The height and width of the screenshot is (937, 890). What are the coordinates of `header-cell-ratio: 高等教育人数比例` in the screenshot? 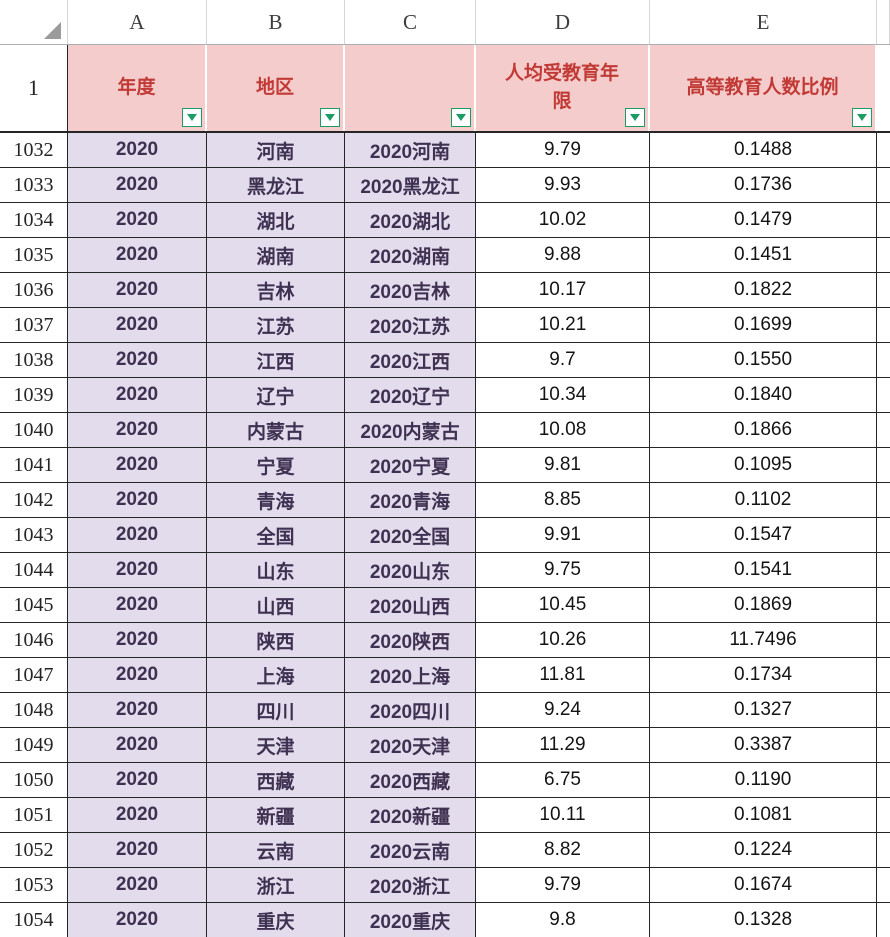 It's located at (763, 88).